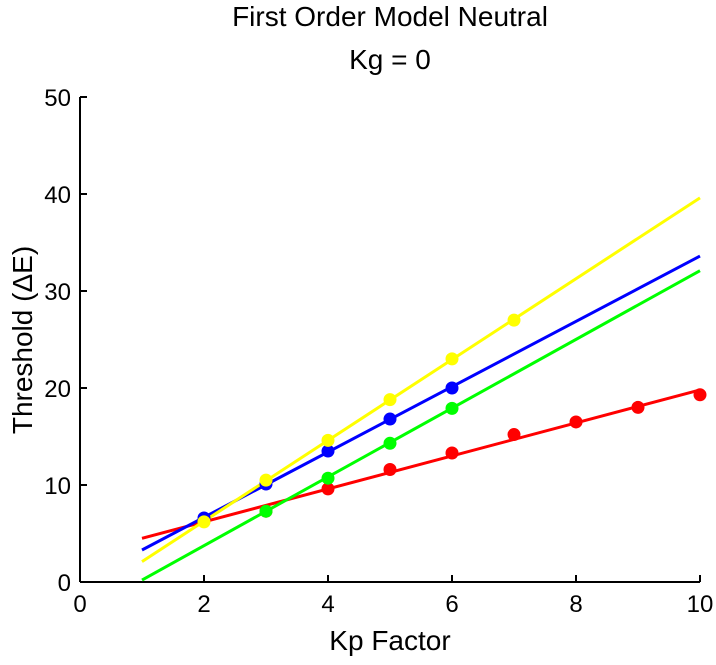 The height and width of the screenshot is (665, 716). I want to click on y-tick-label: 0, so click(64, 583).